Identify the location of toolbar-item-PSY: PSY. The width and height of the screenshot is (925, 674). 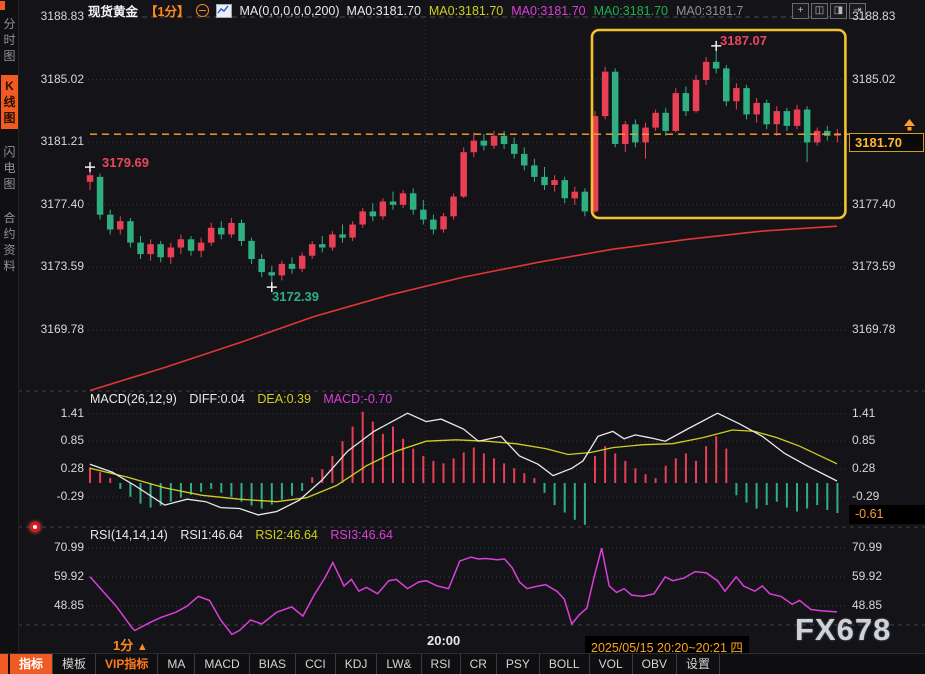
(518, 664).